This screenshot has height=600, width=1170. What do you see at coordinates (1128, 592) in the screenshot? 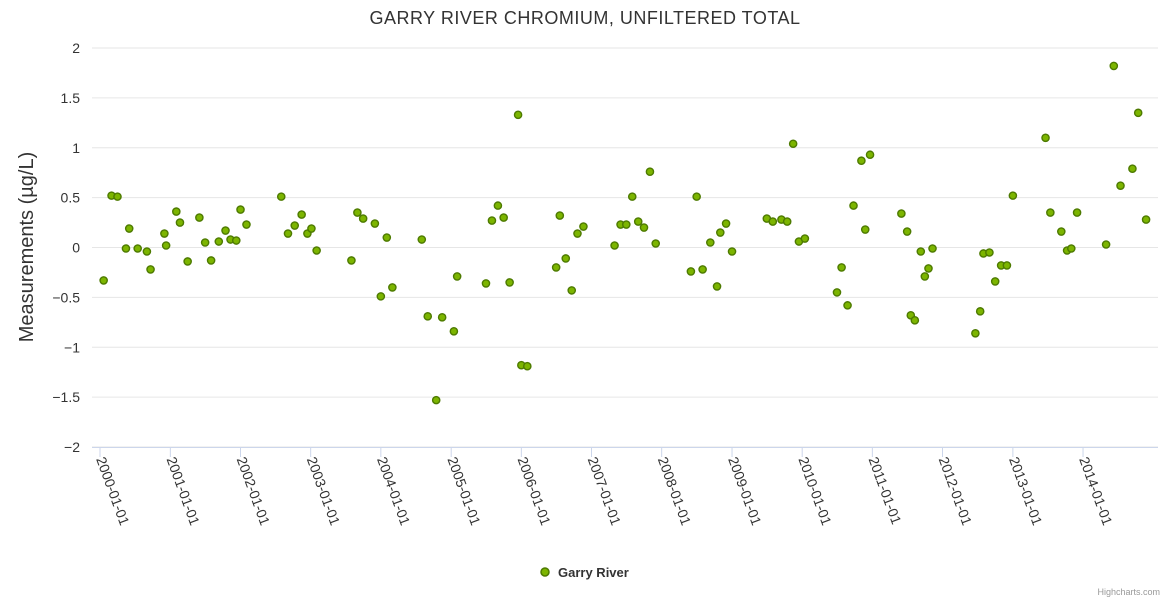
I see `credits-link: Highcharts.com` at bounding box center [1128, 592].